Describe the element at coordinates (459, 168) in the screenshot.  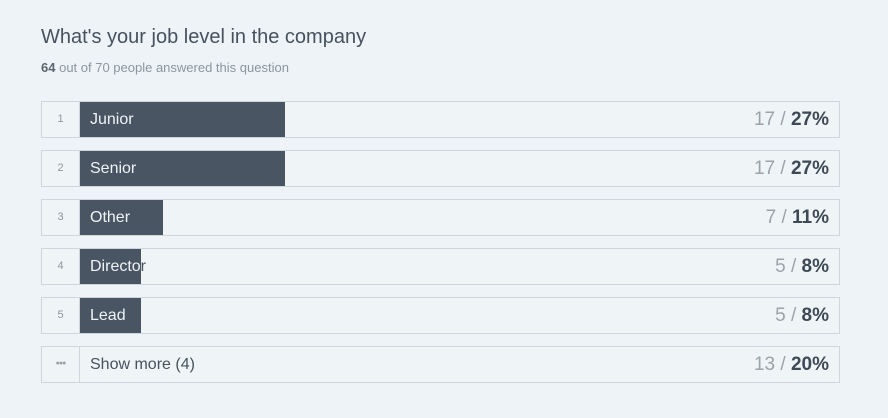
I see `bar-track: SeniorSenior` at that location.